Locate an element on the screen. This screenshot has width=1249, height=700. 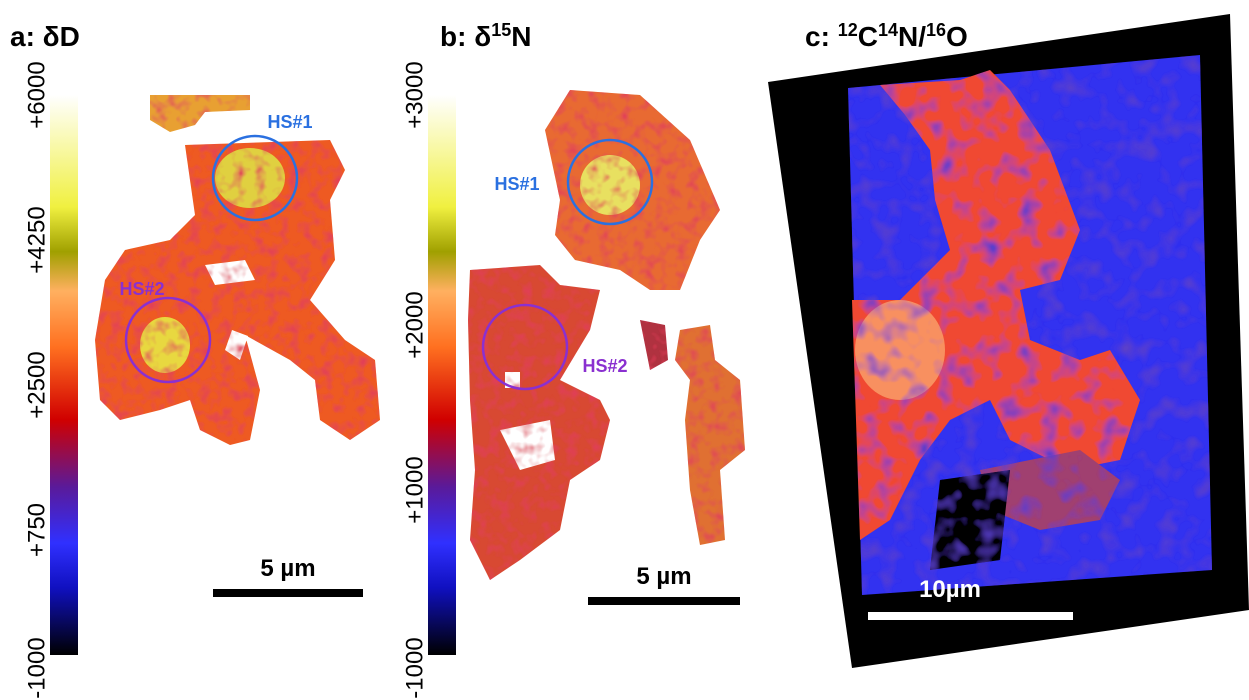
panel-title: c: 12C14N/16O is located at coordinates (886, 36).